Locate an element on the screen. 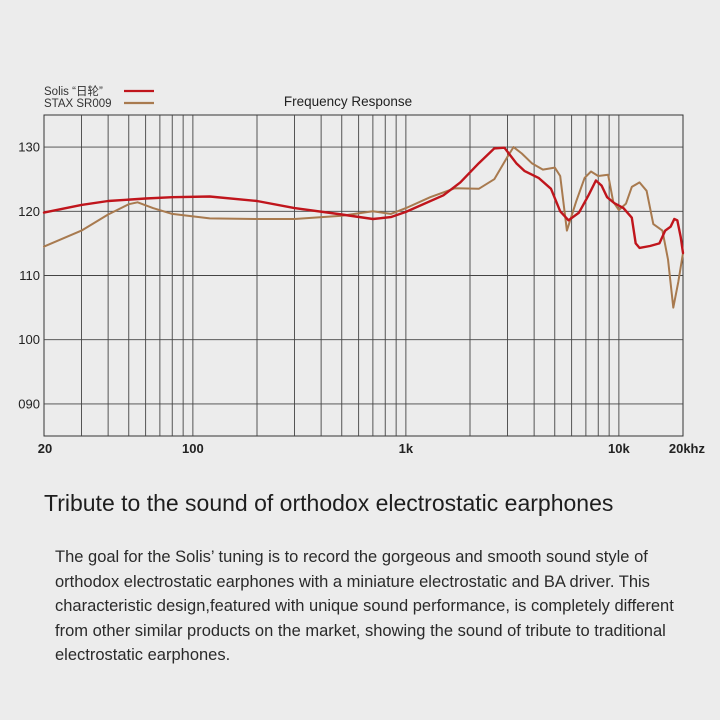 The height and width of the screenshot is (720, 720). x-tick-label: 100 is located at coordinates (193, 448).